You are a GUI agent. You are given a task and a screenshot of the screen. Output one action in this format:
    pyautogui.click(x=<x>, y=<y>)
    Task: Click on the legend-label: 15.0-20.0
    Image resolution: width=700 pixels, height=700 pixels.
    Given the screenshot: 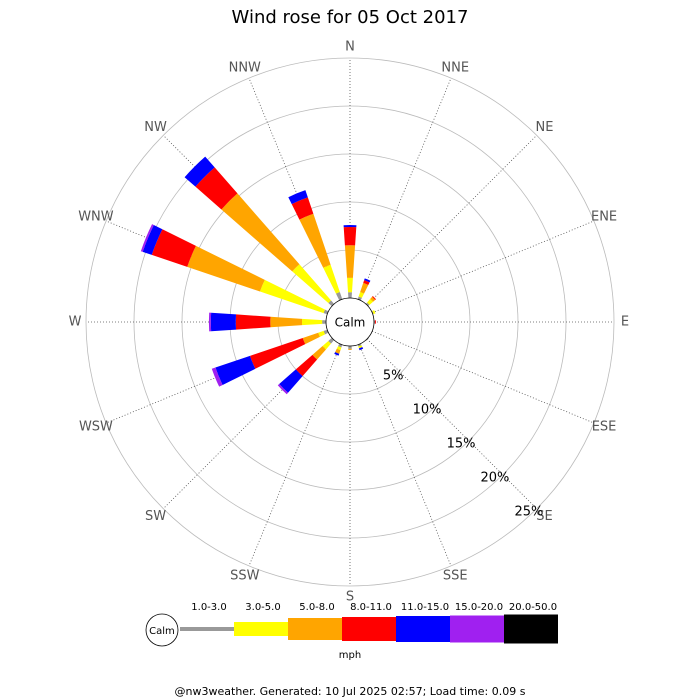 What is the action you would take?
    pyautogui.click(x=479, y=607)
    